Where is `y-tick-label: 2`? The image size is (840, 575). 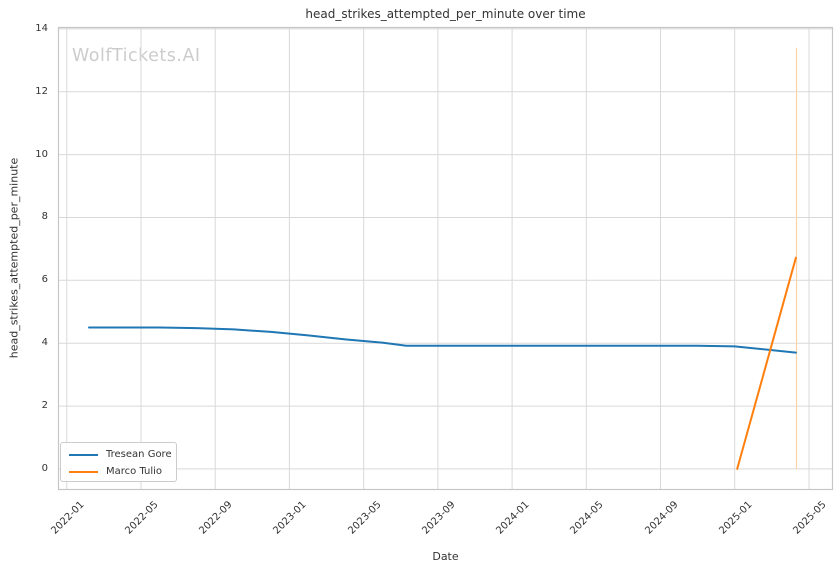
y-tick-label: 2 is located at coordinates (44, 405).